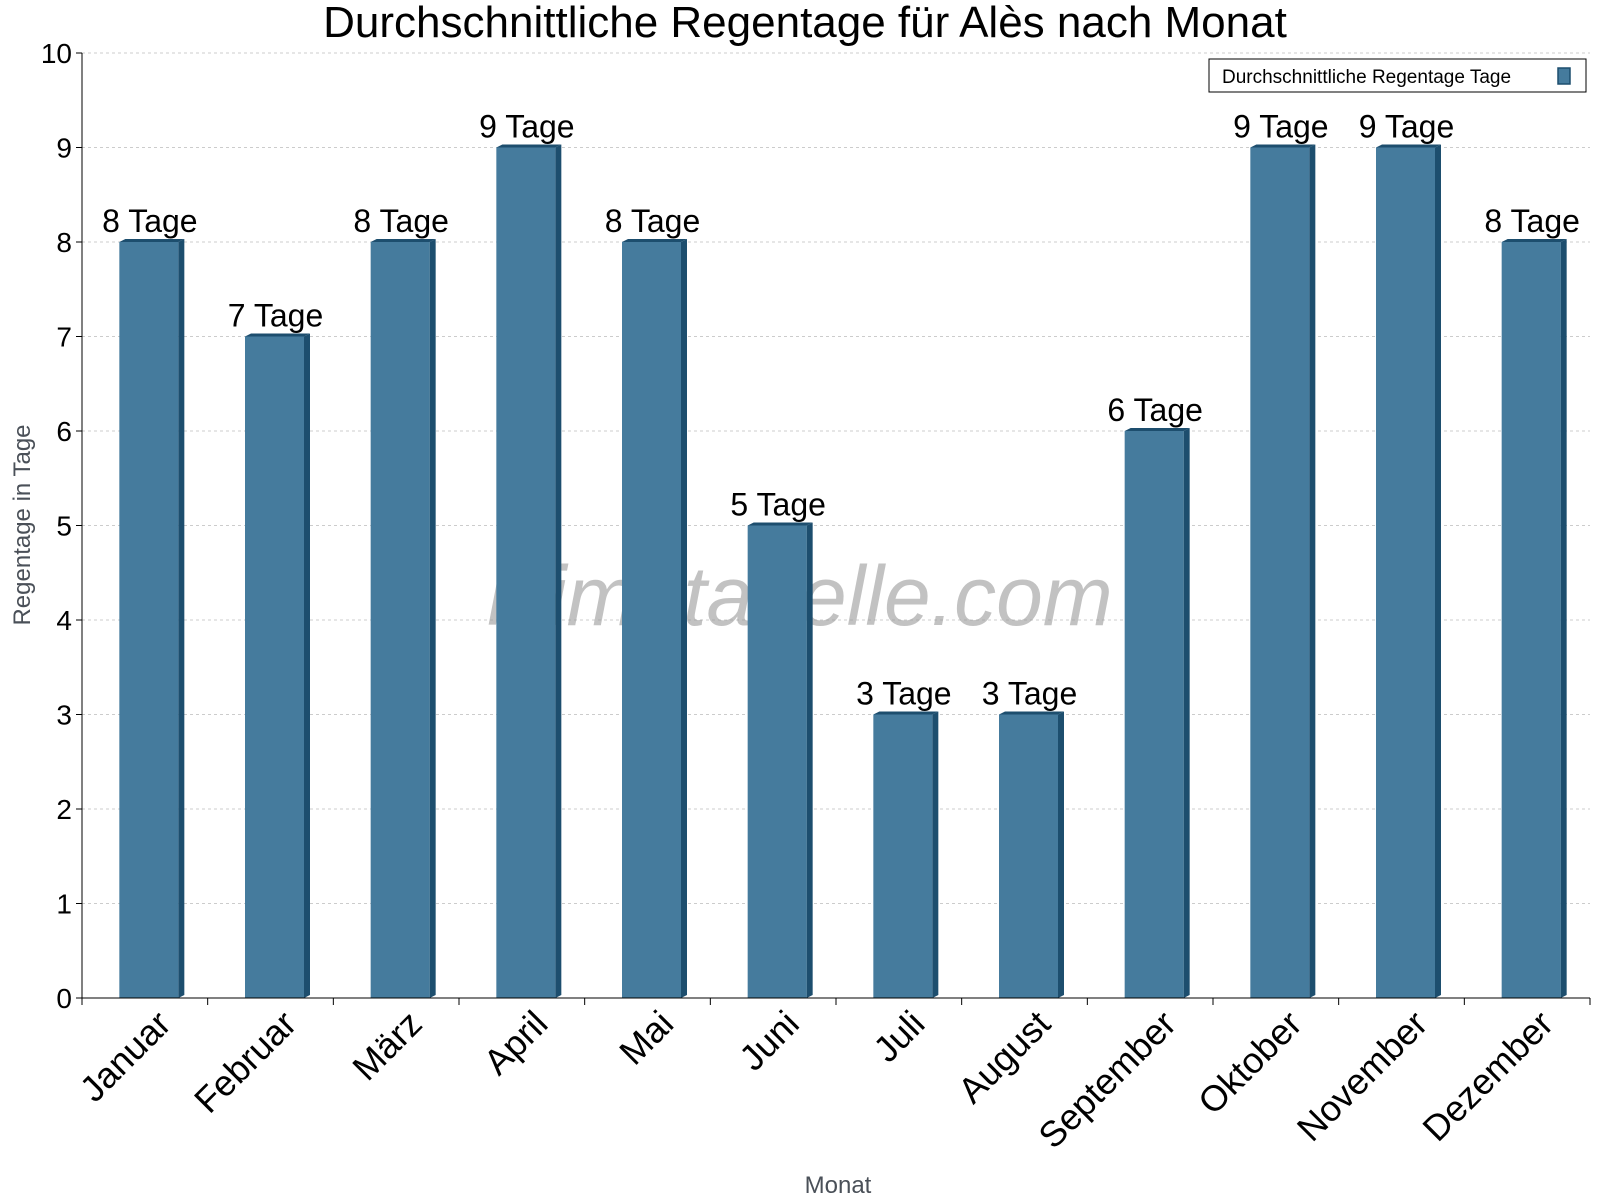 The height and width of the screenshot is (1200, 1600). I want to click on y-tick-label-4: 4, so click(64, 620).